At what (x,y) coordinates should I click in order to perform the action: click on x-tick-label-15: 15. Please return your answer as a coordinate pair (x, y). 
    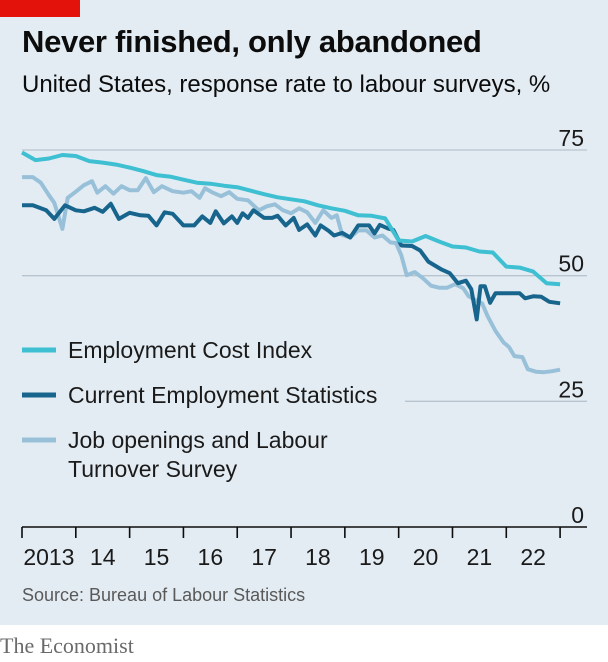
    Looking at the image, I should click on (157, 557).